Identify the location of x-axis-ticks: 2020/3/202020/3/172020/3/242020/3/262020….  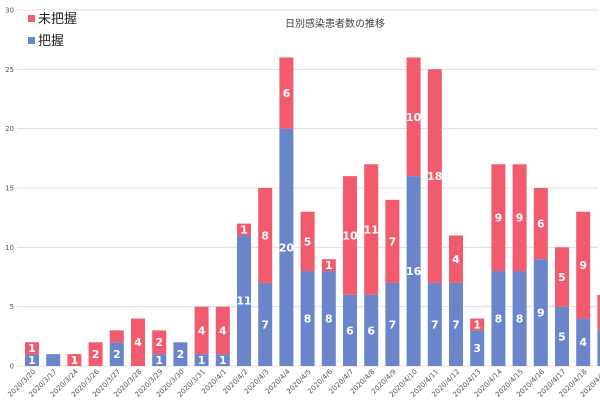
(303, 382).